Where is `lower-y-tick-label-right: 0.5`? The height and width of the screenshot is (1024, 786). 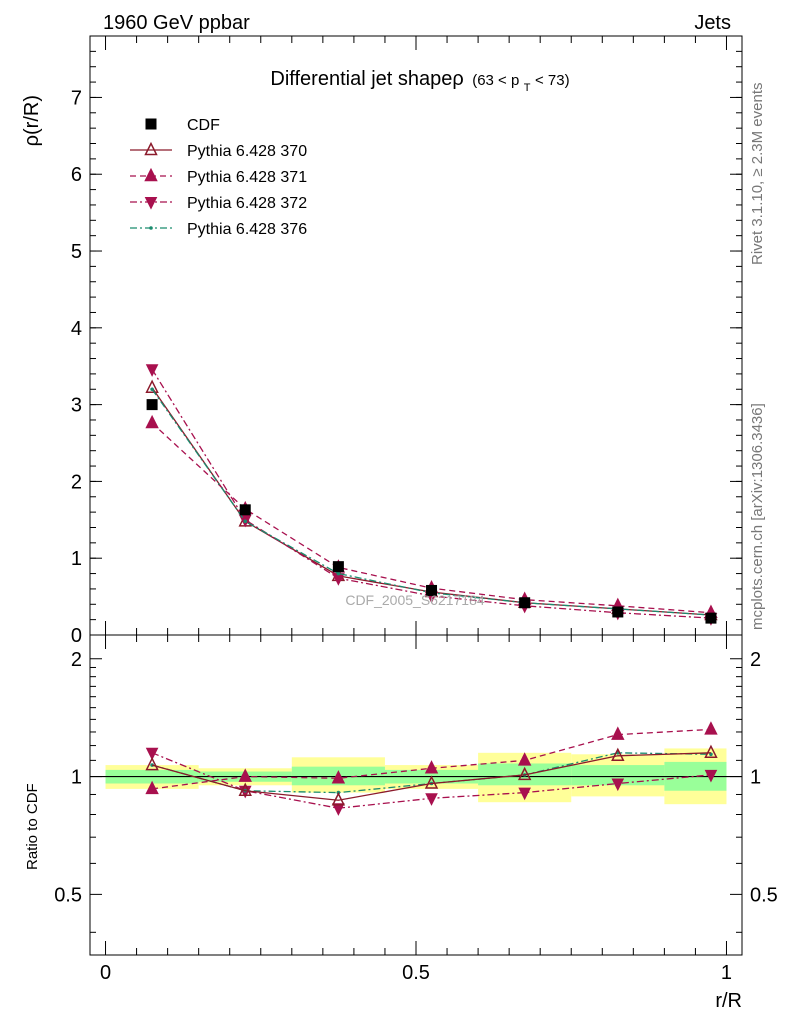
lower-y-tick-label-right: 0.5 is located at coordinates (764, 895).